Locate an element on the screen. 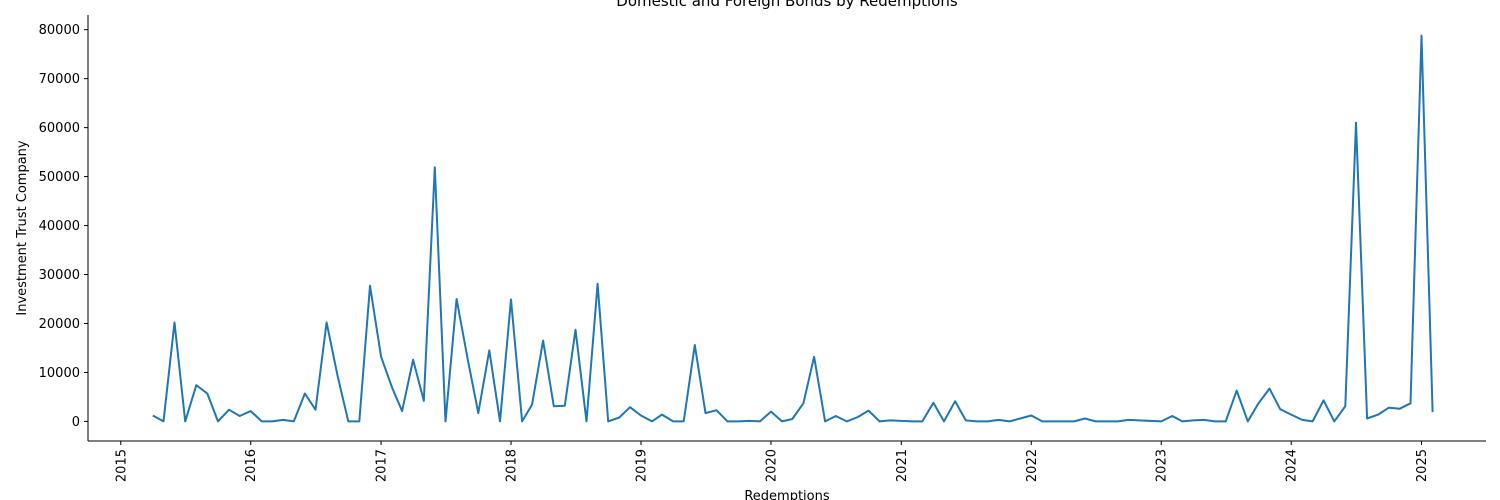 The height and width of the screenshot is (500, 1500). x-tick-label: 2022 is located at coordinates (1032, 465).